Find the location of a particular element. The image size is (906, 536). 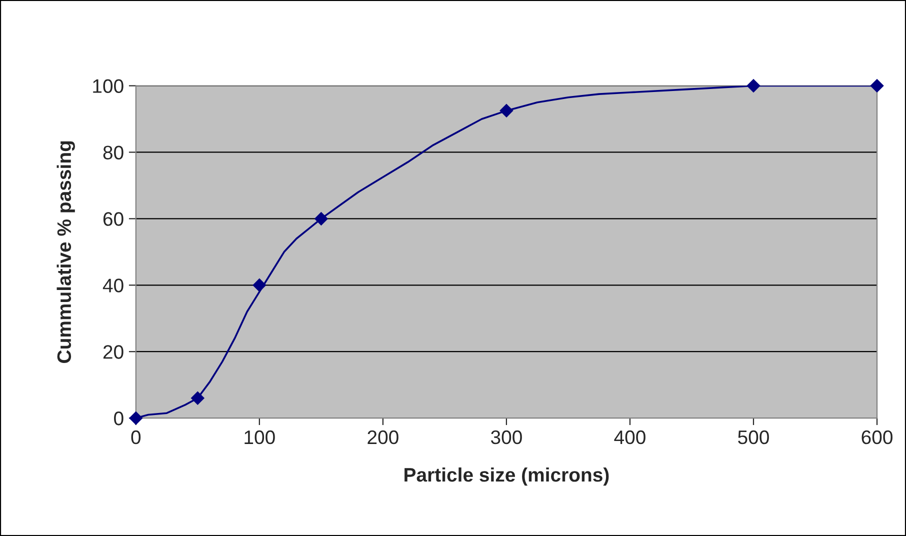

x-tick-label: 600 is located at coordinates (877, 437).